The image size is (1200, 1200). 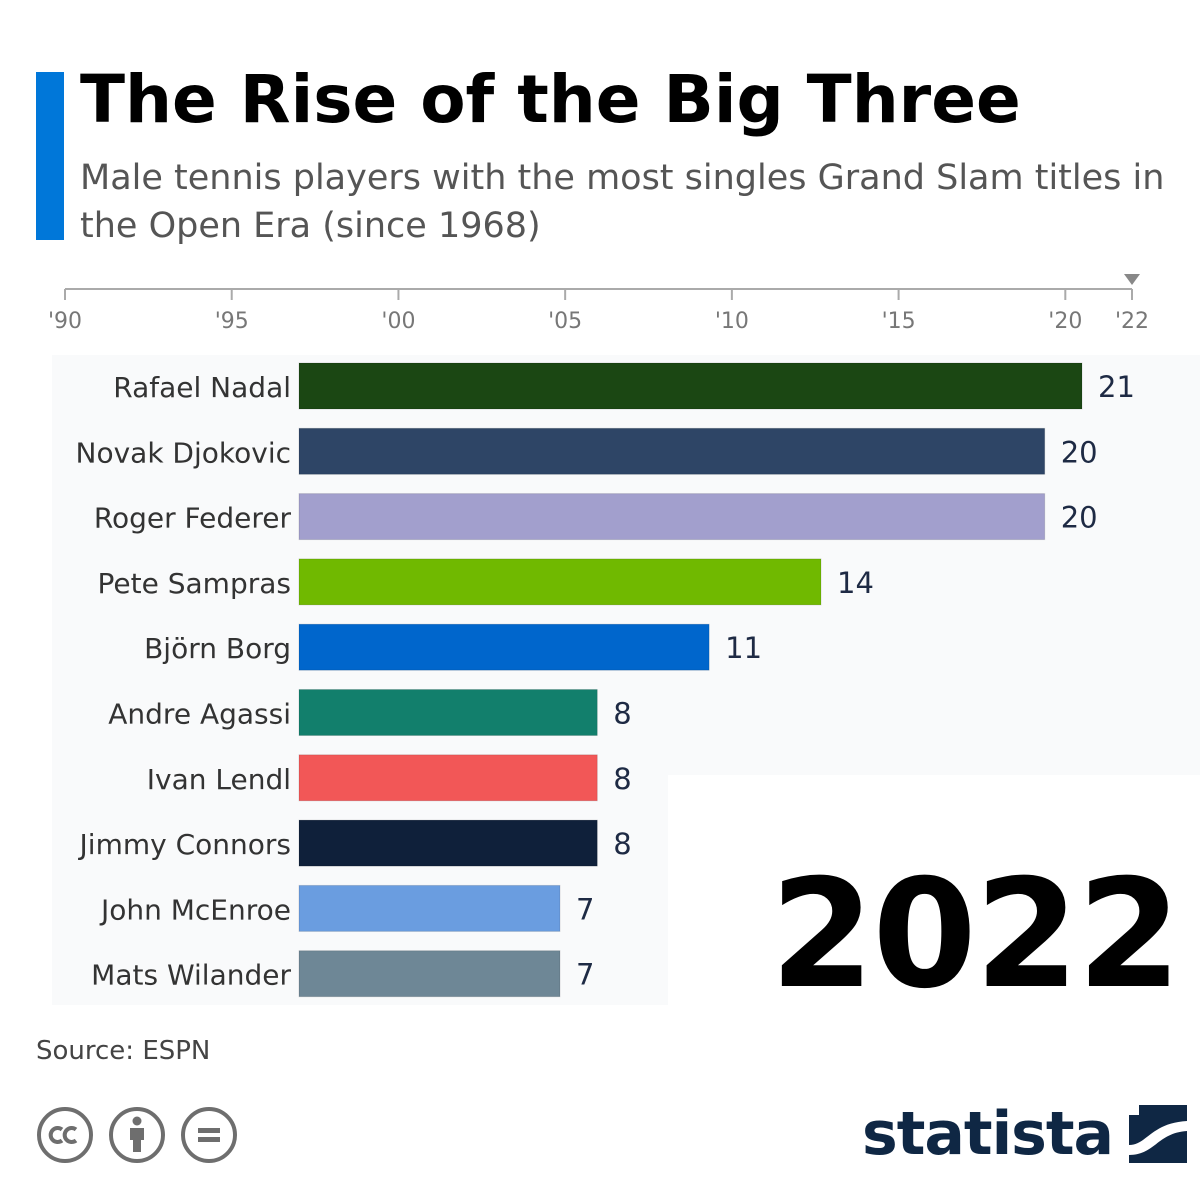 I want to click on timeline-tick-label: '00, so click(x=398, y=321).